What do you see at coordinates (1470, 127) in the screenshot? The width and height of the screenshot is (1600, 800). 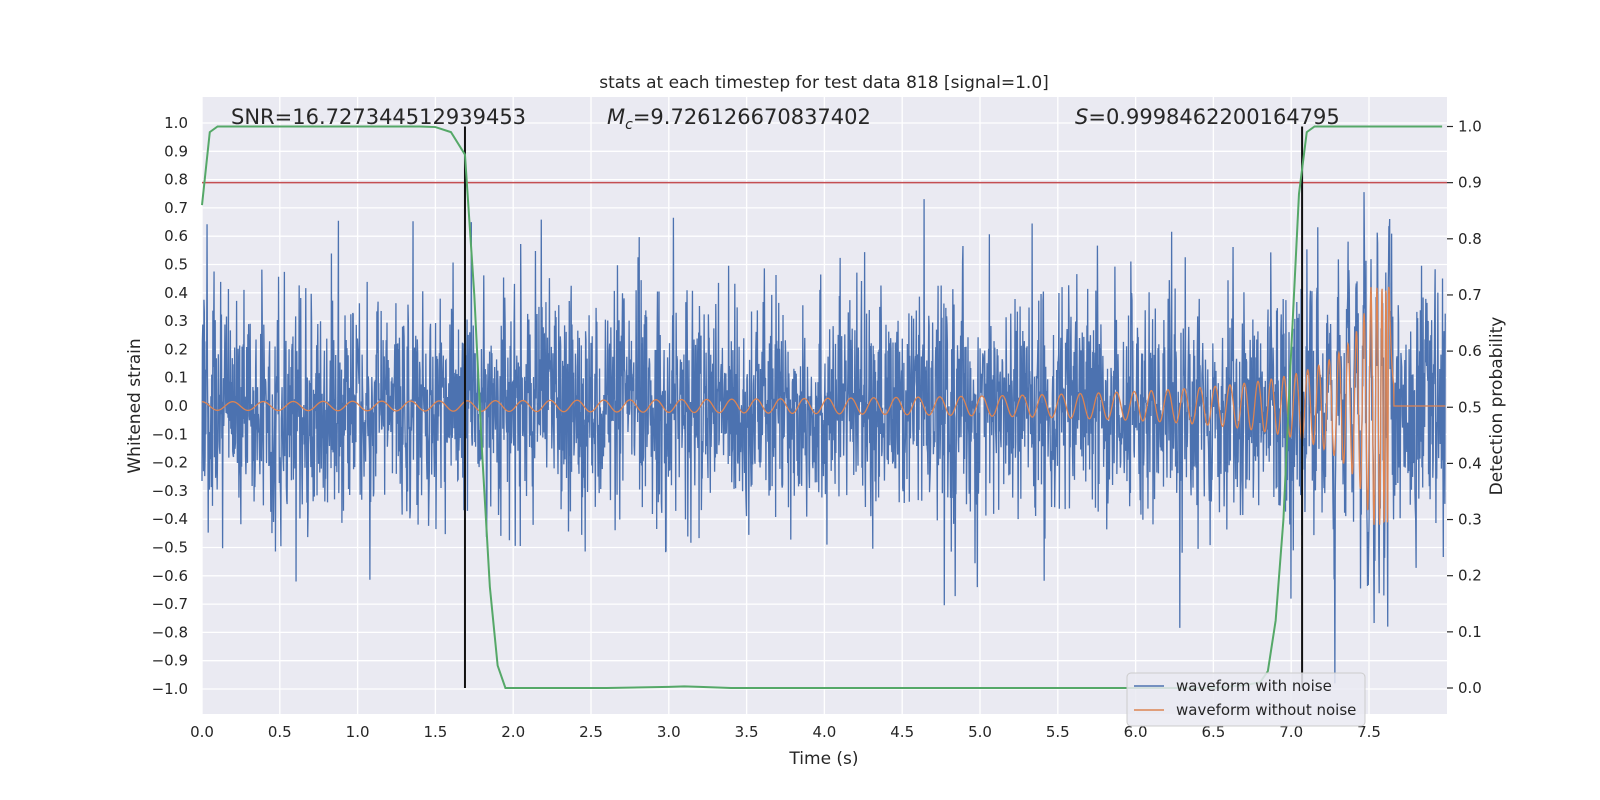 I see `y2-tick-label: 1.0` at bounding box center [1470, 127].